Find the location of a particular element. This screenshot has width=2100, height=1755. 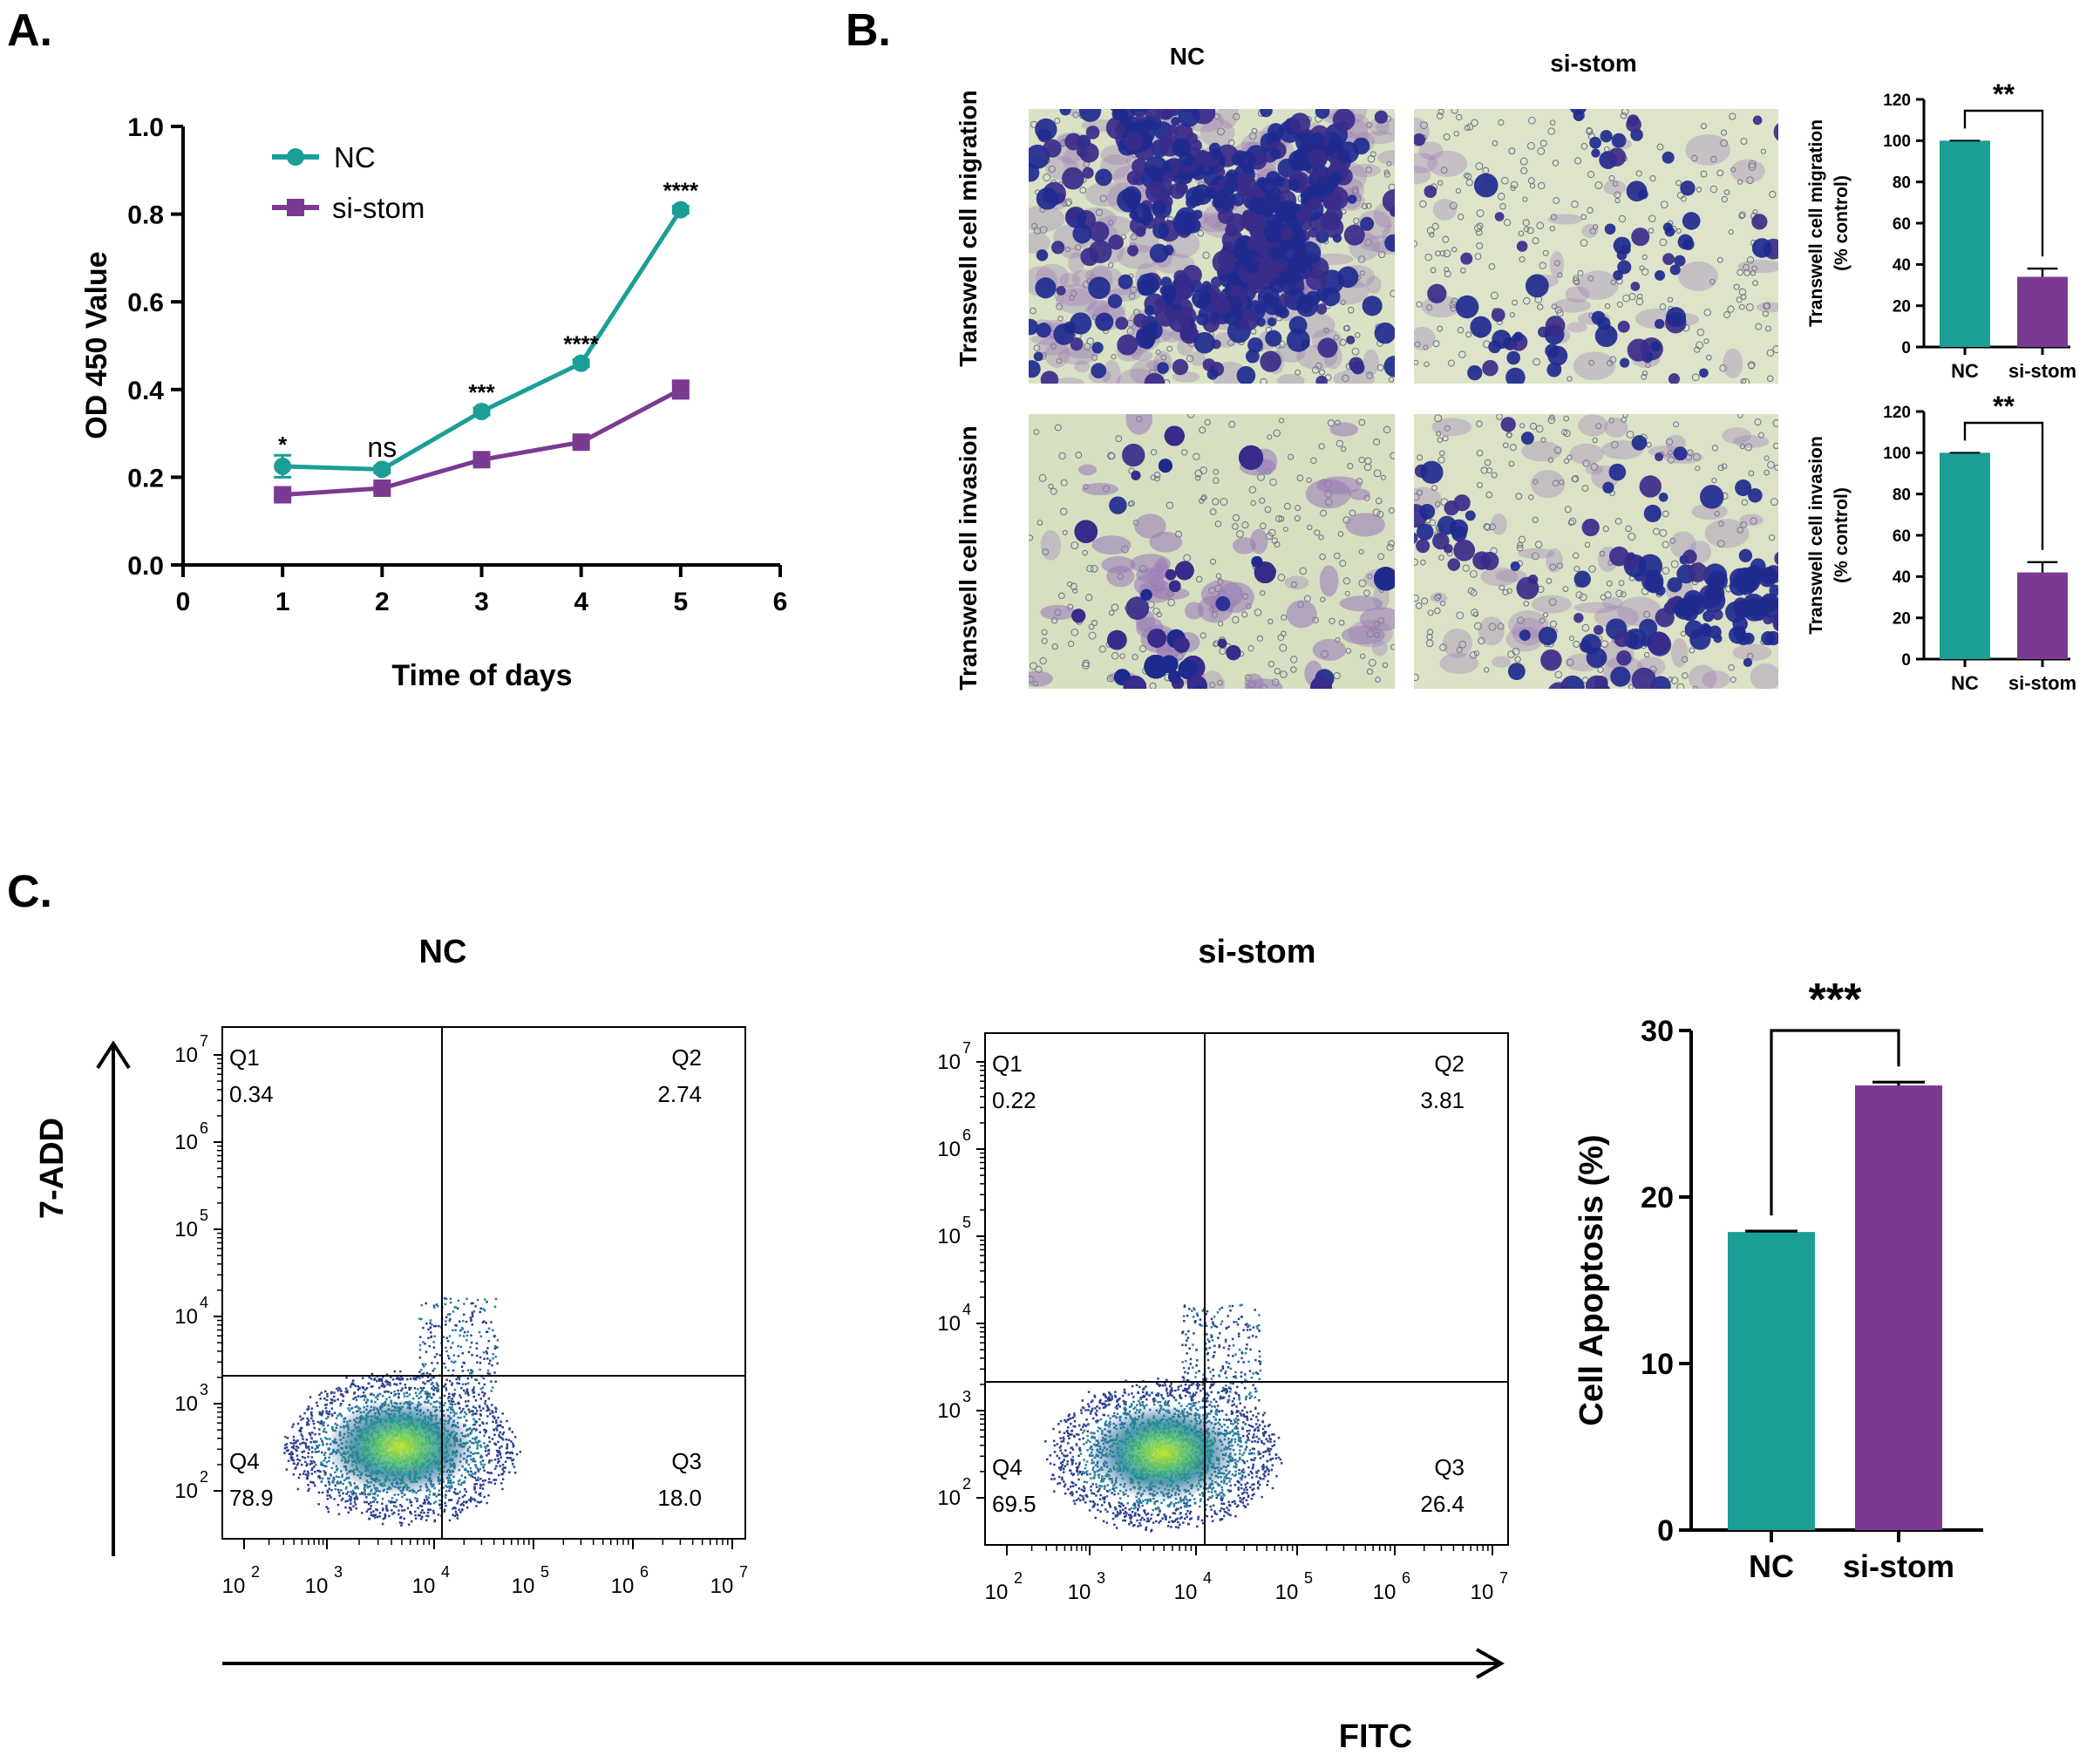

growth-x-tick-label: 1 is located at coordinates (283, 602).